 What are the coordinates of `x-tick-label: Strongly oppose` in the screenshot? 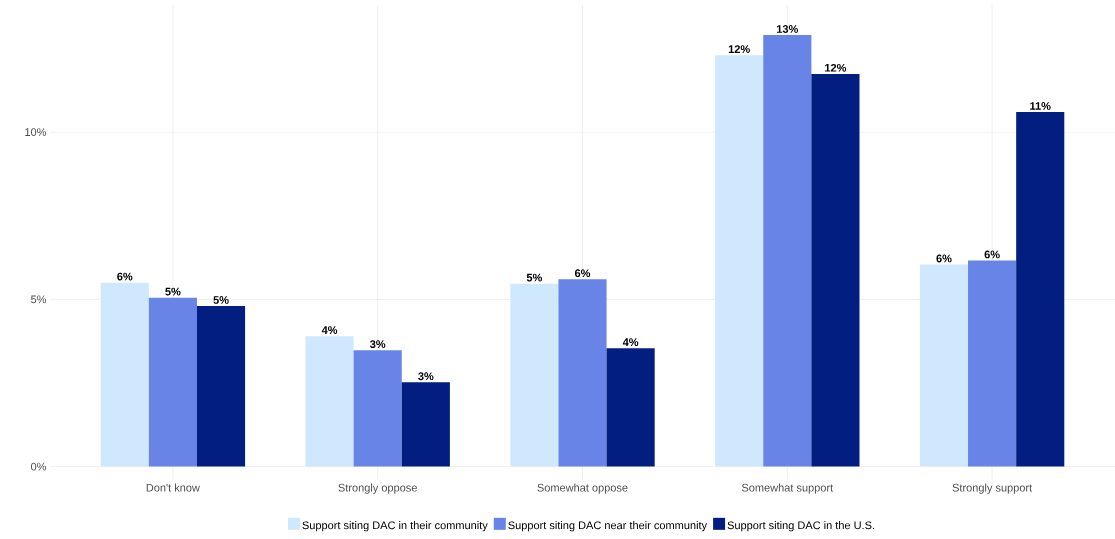 It's located at (377, 488).